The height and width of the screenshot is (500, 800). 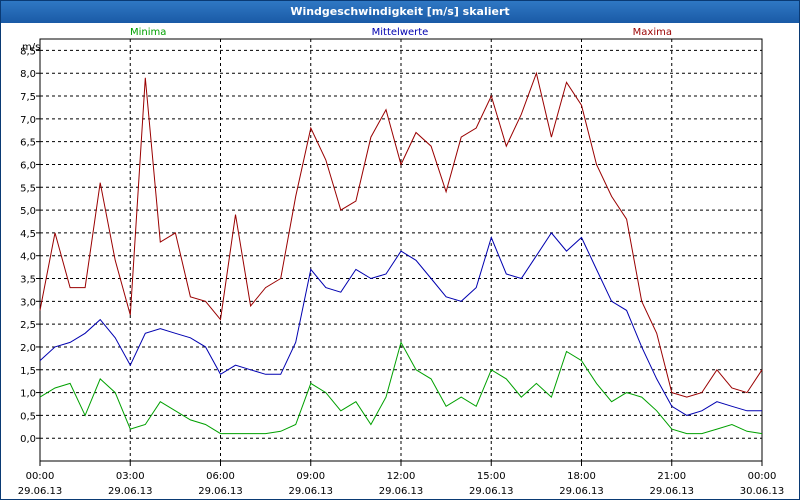 What do you see at coordinates (220, 476) in the screenshot?
I see `x-tick-time: 06:00` at bounding box center [220, 476].